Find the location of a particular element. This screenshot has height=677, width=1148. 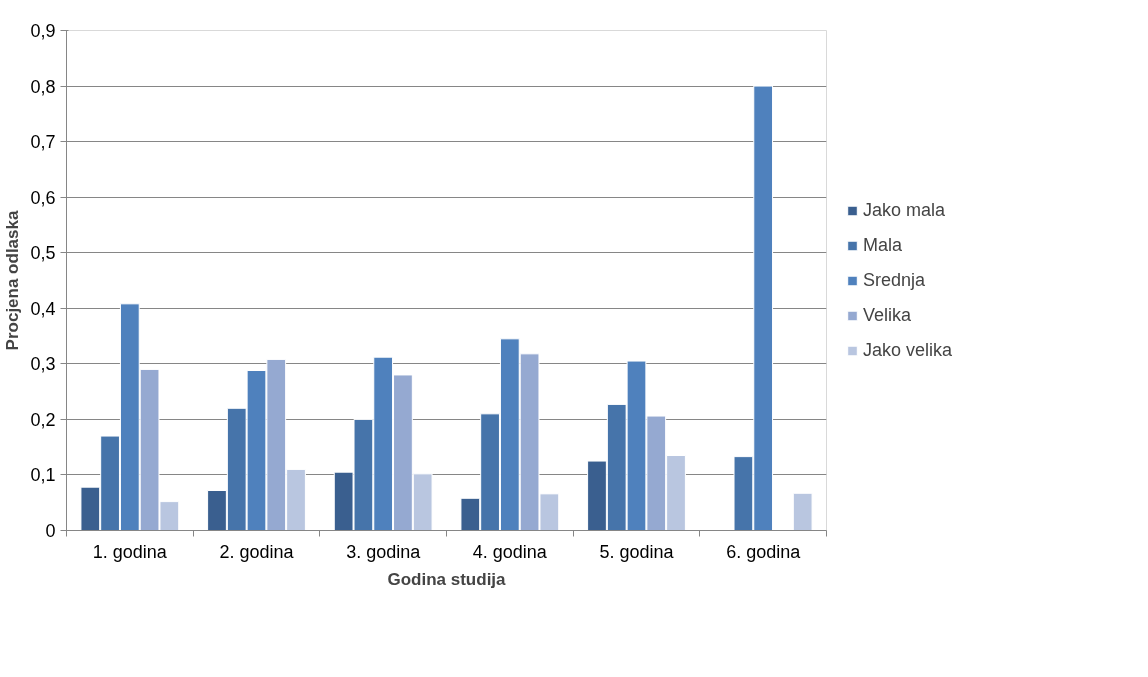

x-axis-title: Godina studija is located at coordinates (447, 579).